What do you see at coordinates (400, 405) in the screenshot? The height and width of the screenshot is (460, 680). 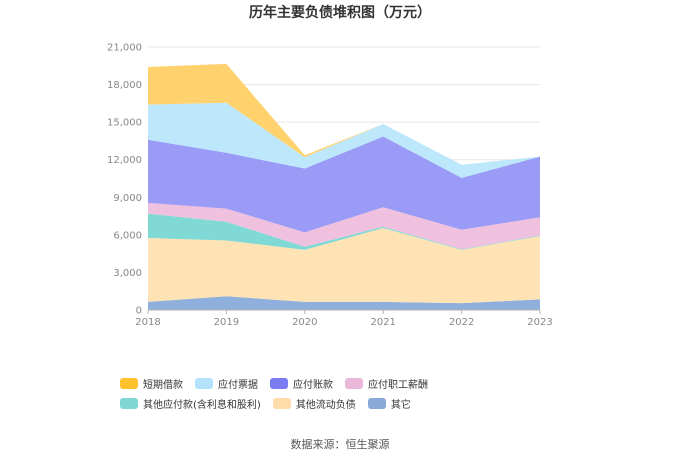 I see `legend-label: 其它` at bounding box center [400, 405].